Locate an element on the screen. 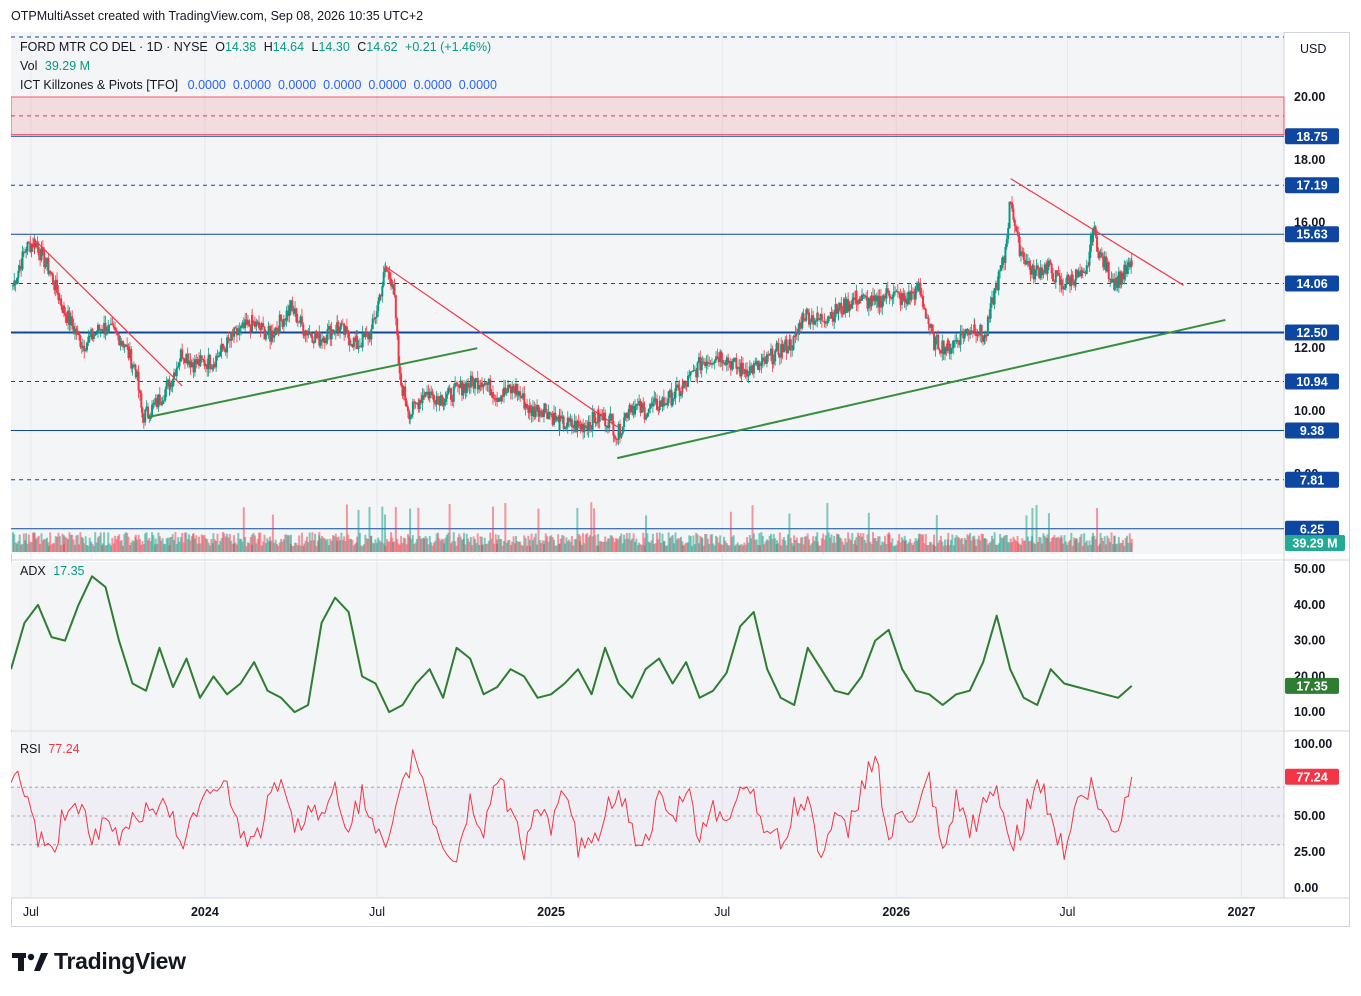 The height and width of the screenshot is (996, 1361). adx-last-label: 17.35 is located at coordinates (1311, 686).